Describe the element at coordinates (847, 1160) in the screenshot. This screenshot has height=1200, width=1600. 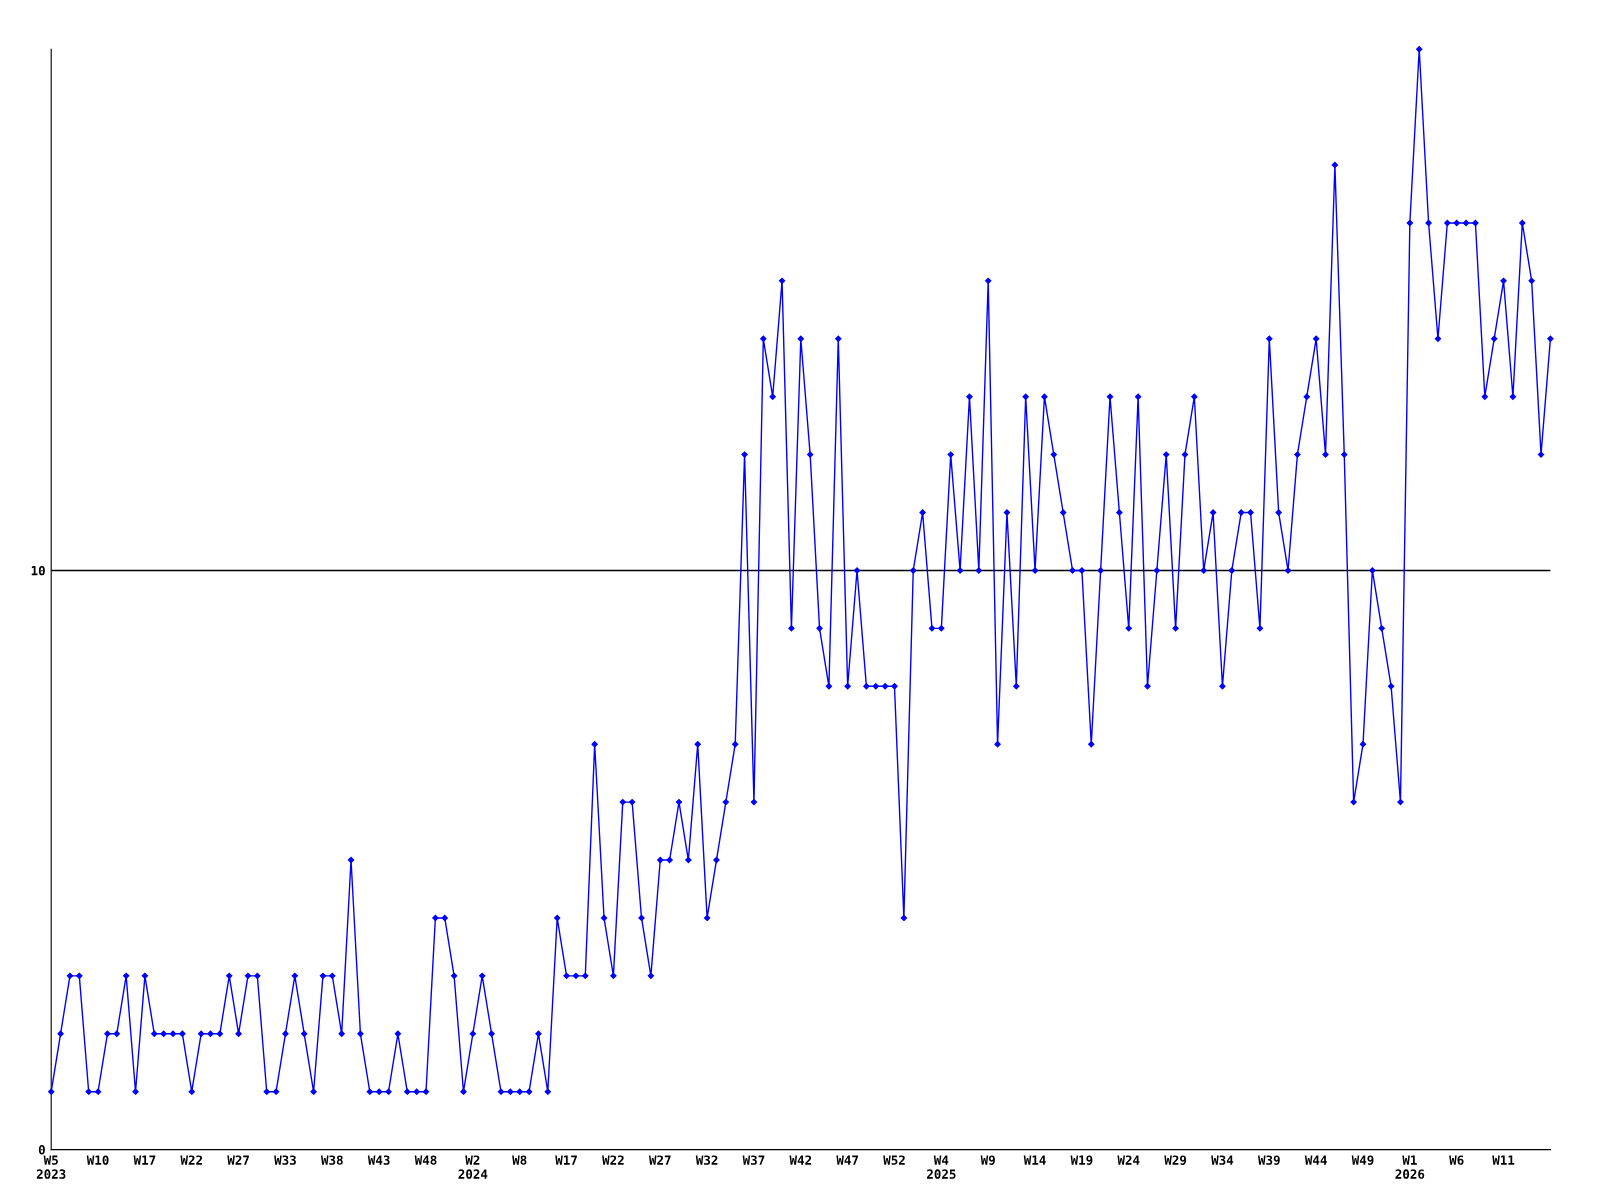
I see `x-tick-label: W47` at that location.